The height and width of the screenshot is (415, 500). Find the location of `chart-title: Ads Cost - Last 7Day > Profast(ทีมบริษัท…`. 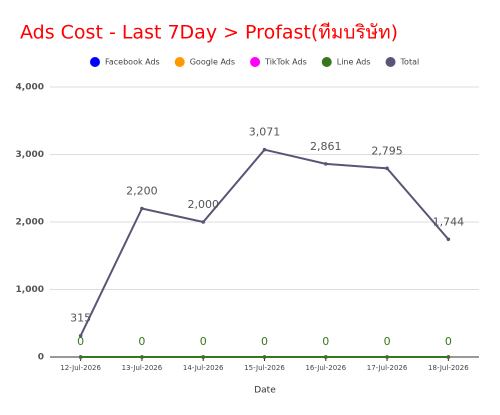

chart-title: Ads Cost - Last 7Day > Profast(ทีมบริษัท… is located at coordinates (209, 33).